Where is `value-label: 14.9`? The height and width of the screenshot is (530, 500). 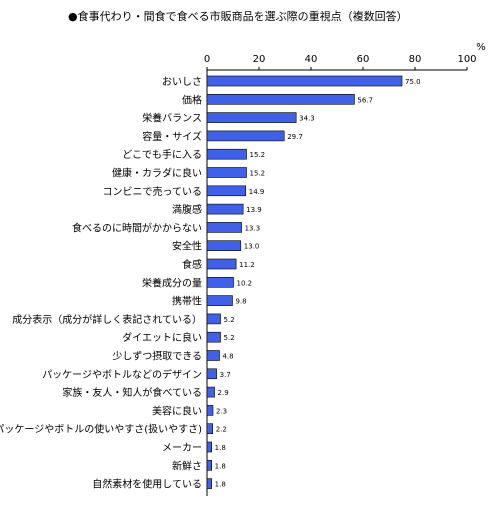
value-label: 14.9 is located at coordinates (257, 192).